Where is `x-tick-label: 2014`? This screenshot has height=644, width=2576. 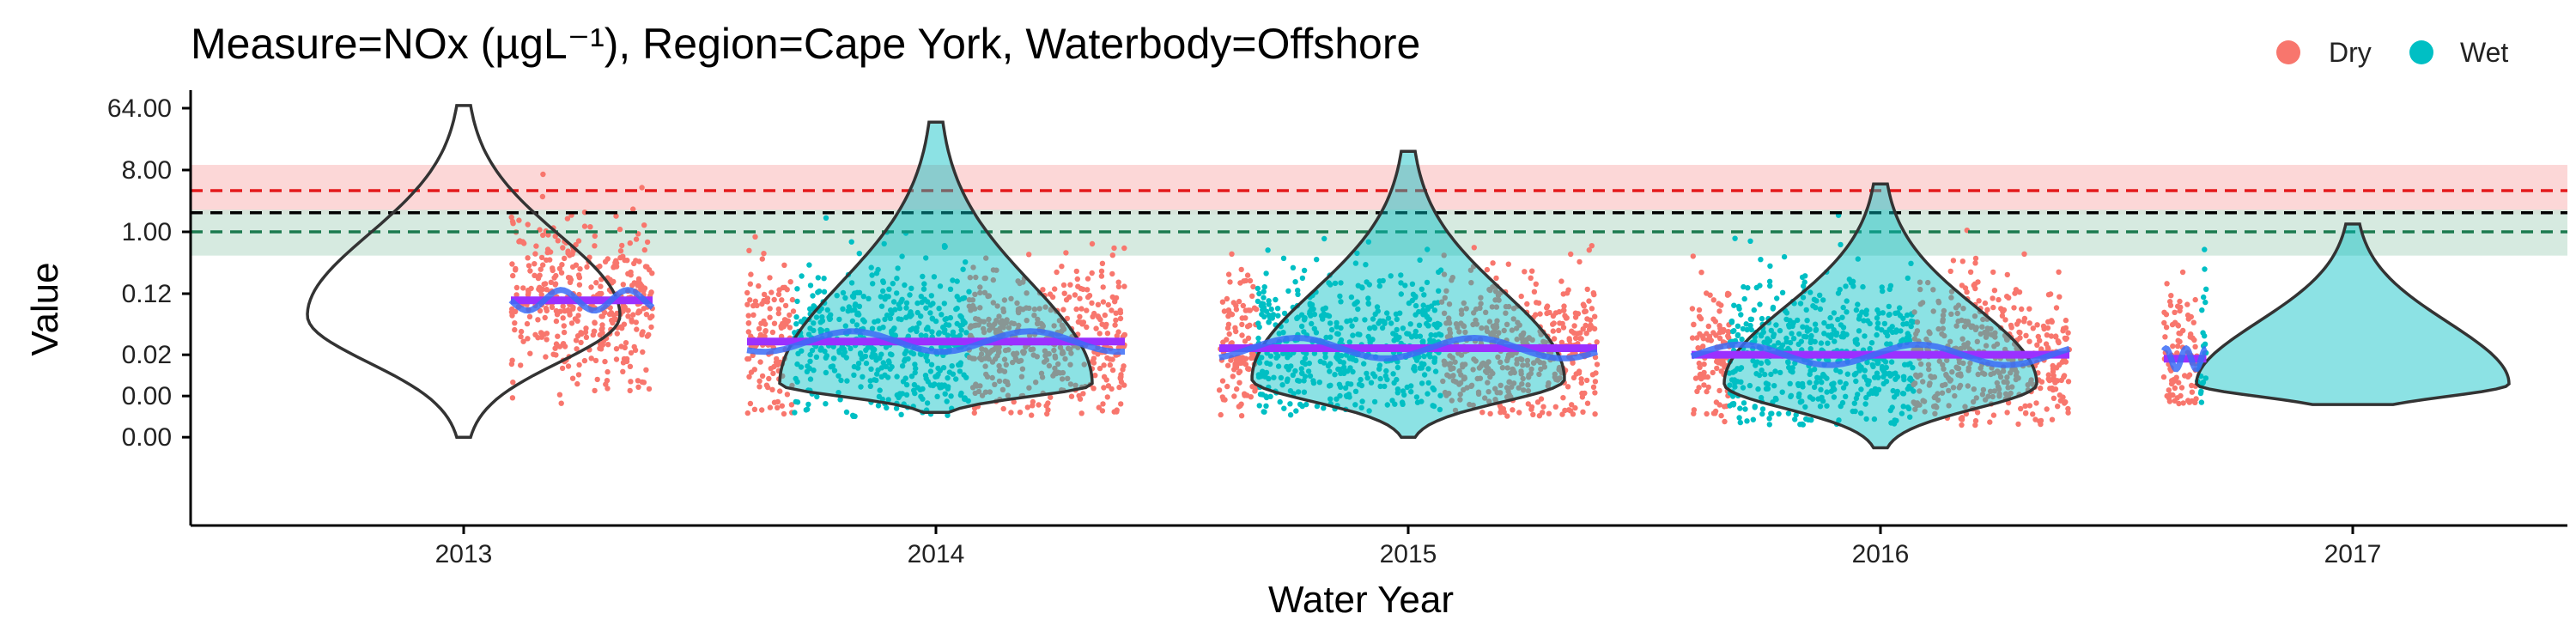 x-tick-label: 2014 is located at coordinates (936, 554).